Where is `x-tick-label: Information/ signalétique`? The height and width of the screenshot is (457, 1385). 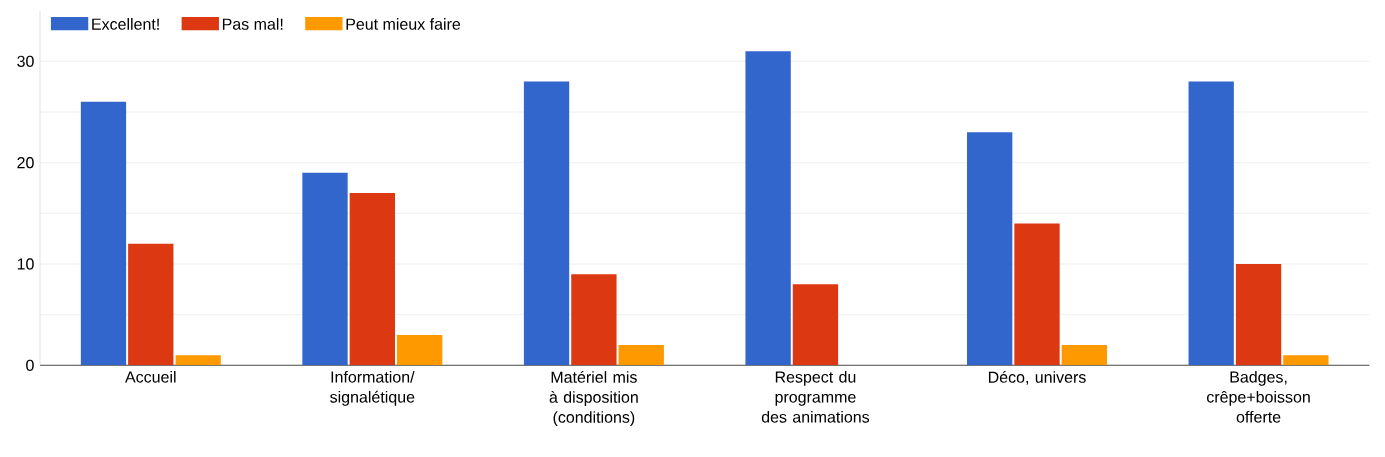 x-tick-label: Information/ signalétique is located at coordinates (372, 388).